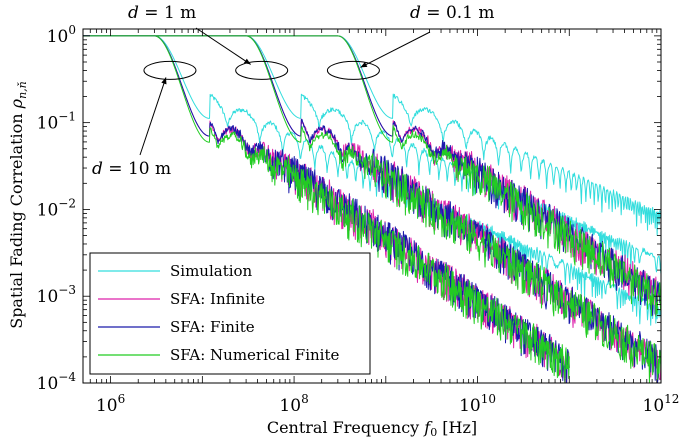 The height and width of the screenshot is (442, 681). I want to click on y-tick-label: 10⁻³, so click(56, 295).